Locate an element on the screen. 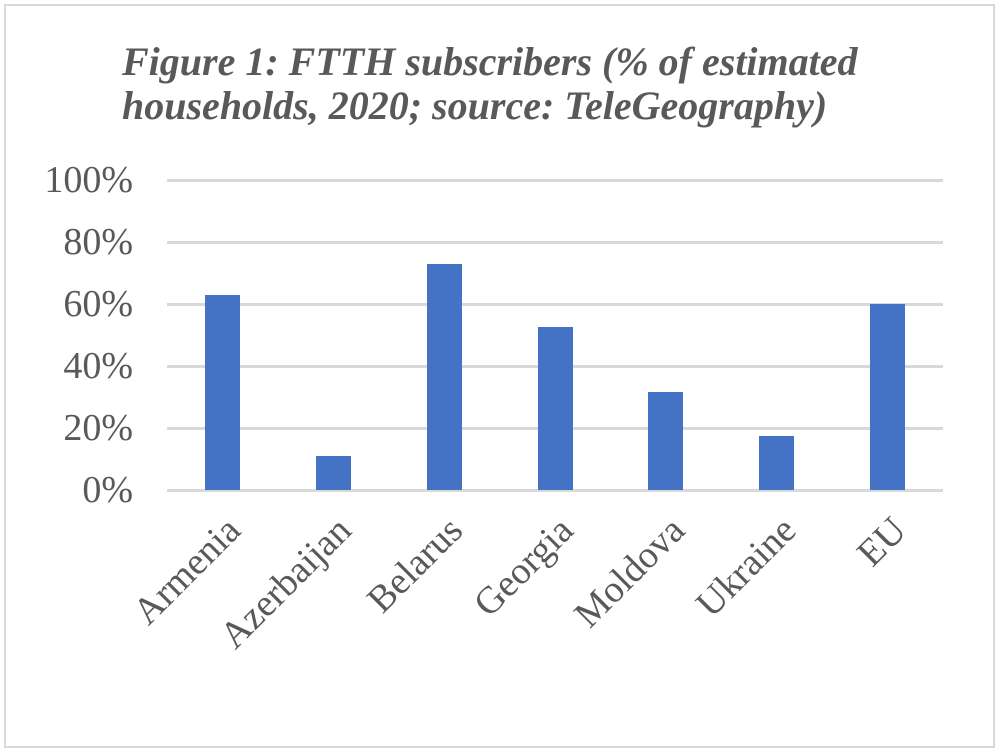  y-tick-label: 0% is located at coordinates (107, 490).